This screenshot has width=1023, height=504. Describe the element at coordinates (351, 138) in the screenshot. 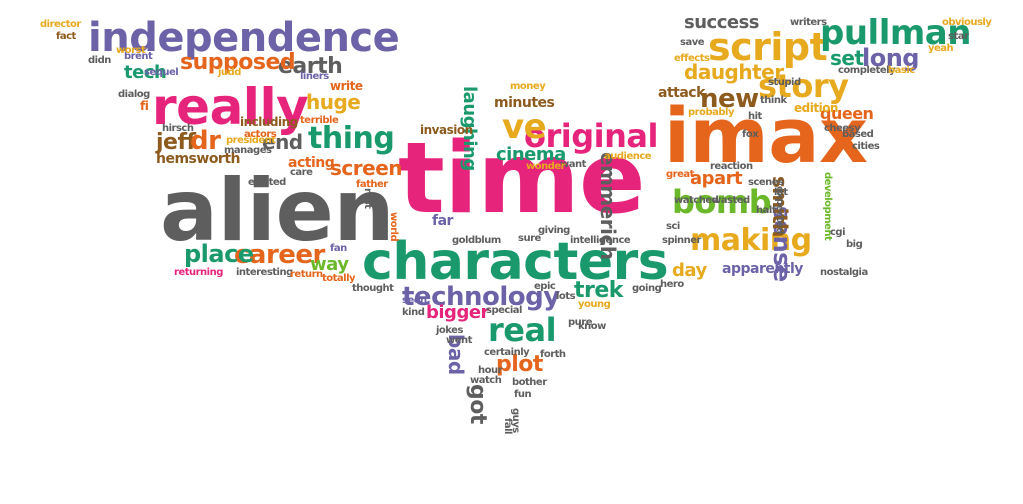

I see `cloud-word: thing` at that location.